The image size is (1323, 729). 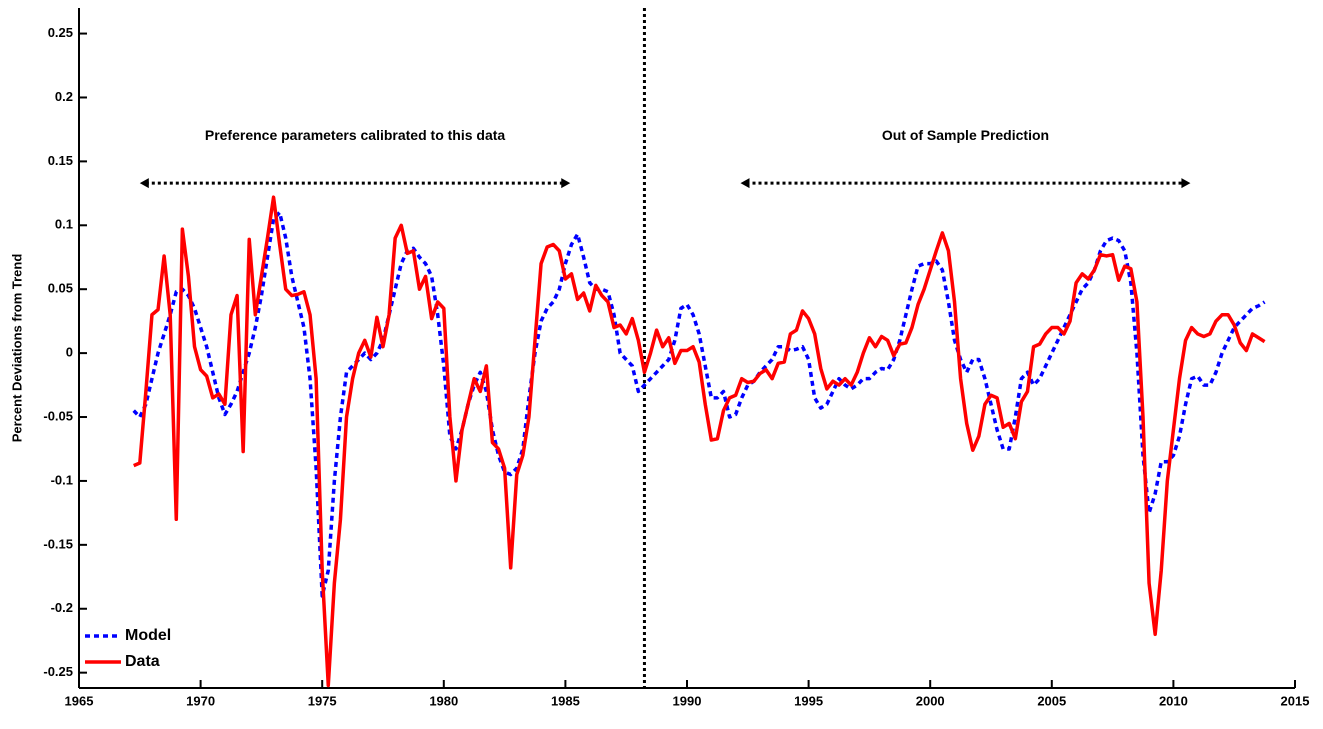 I want to click on y-axis-label: Percent Deviations from Trend, so click(x=16, y=348).